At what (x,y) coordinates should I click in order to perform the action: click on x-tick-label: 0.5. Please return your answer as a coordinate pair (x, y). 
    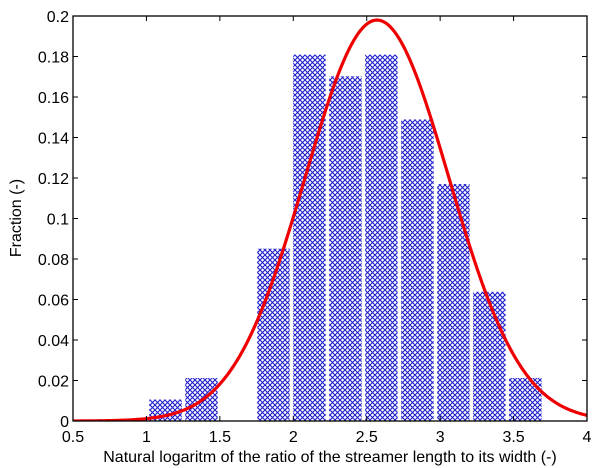
    Looking at the image, I should click on (73, 437).